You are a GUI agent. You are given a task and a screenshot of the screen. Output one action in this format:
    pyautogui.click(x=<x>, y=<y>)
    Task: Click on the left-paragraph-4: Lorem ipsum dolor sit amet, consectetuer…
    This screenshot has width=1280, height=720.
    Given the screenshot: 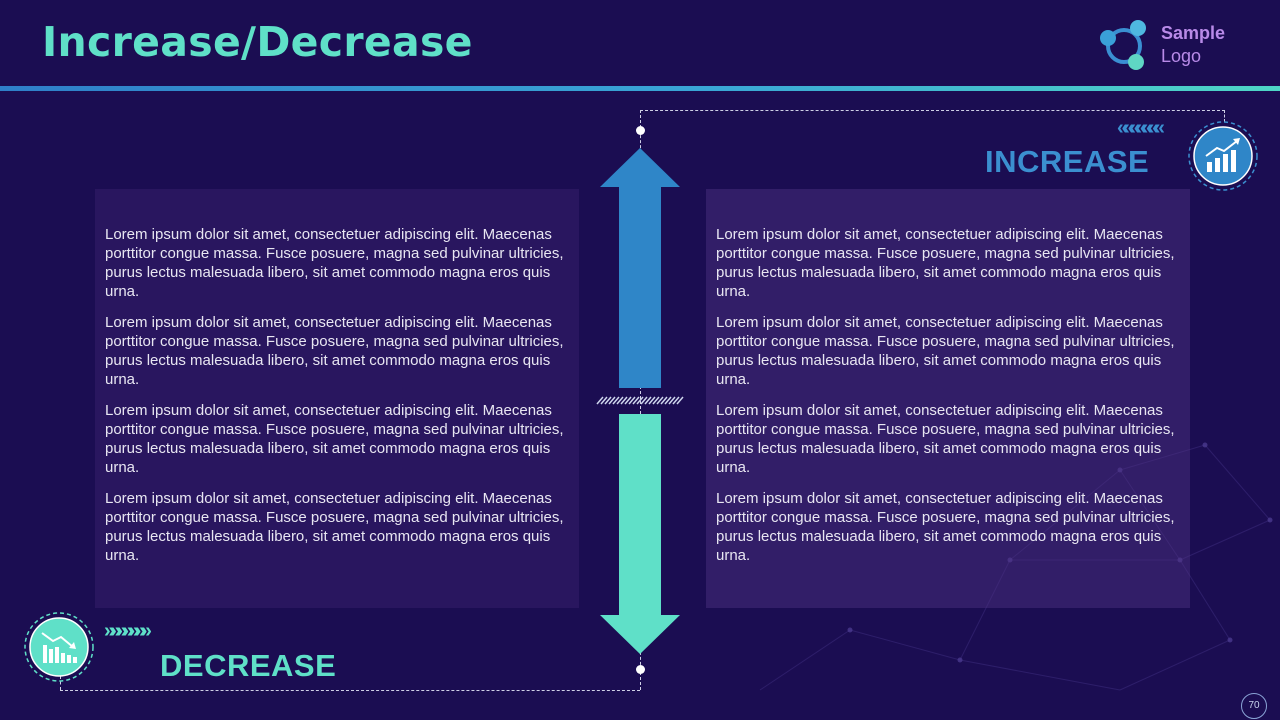 What is the action you would take?
    pyautogui.click(x=334, y=527)
    